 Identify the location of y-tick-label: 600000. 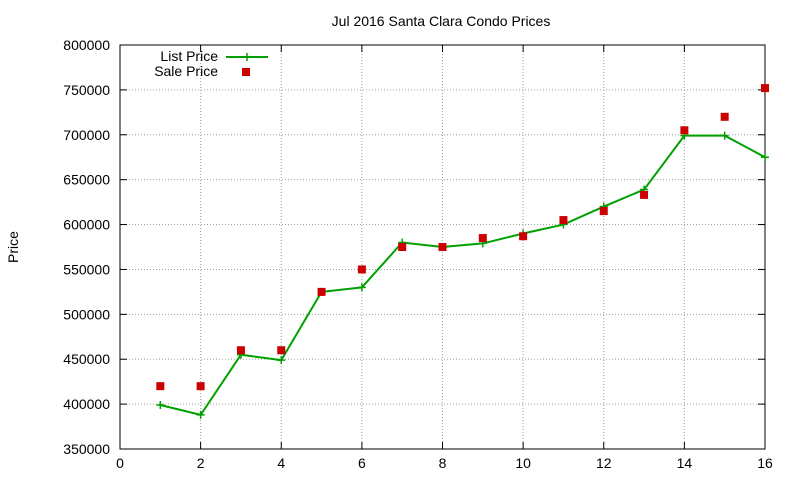
(86, 225).